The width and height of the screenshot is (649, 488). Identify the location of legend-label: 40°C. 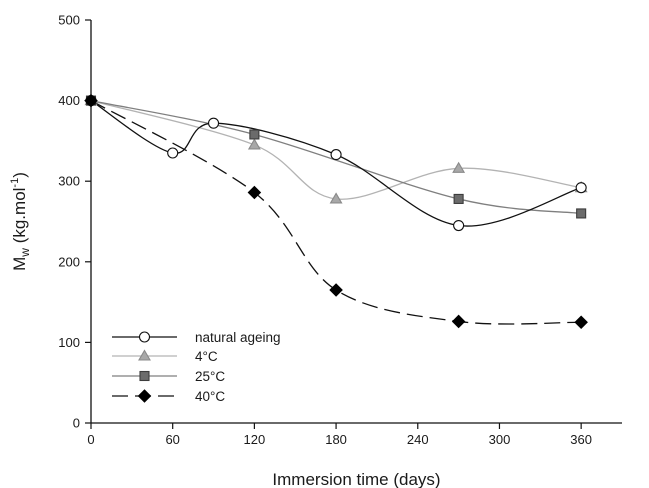
(210, 396).